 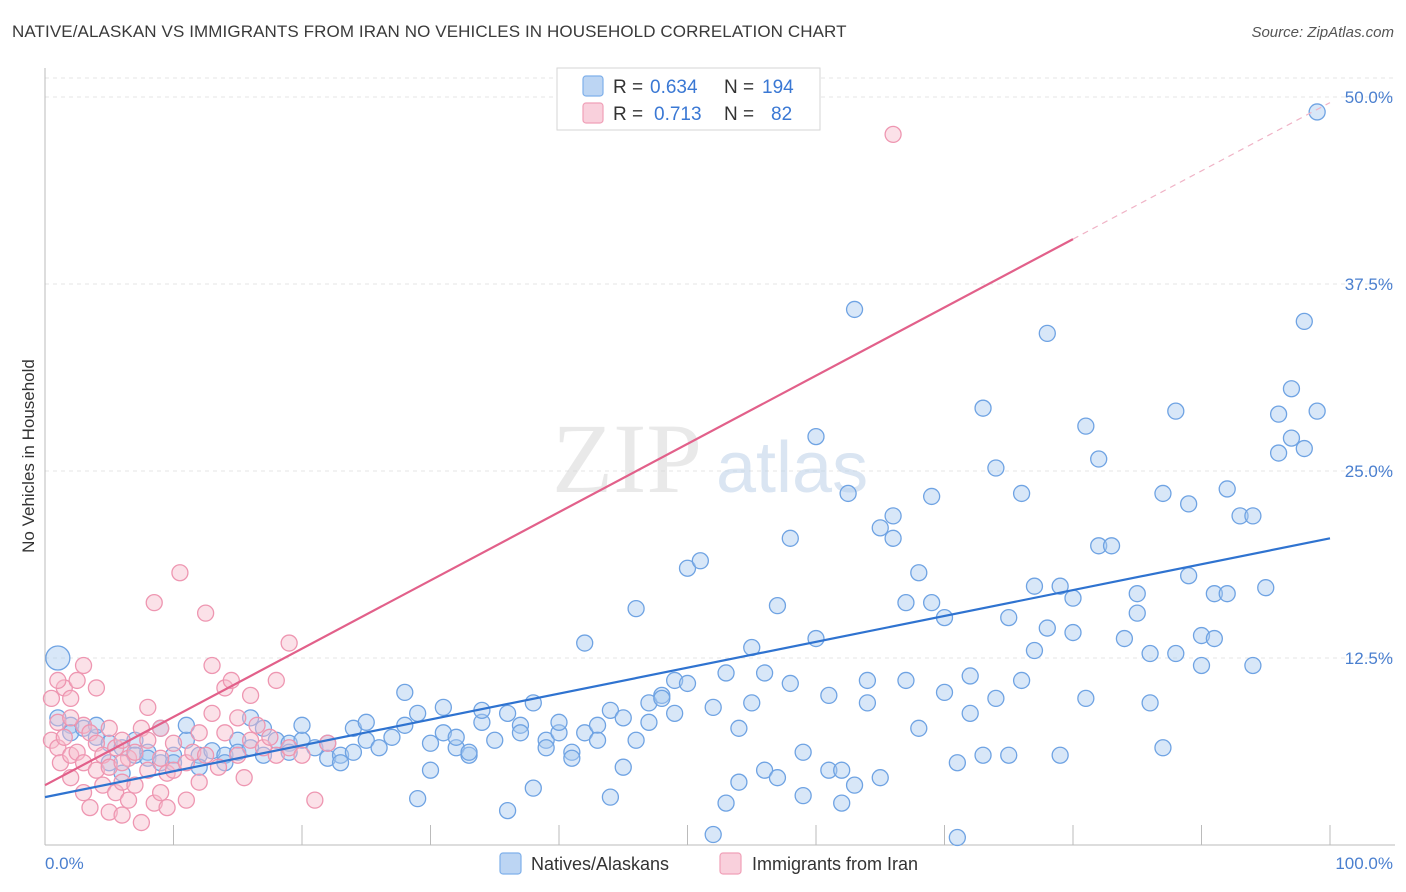 I want to click on legend-r-label-pink: R =, so click(x=628, y=114).